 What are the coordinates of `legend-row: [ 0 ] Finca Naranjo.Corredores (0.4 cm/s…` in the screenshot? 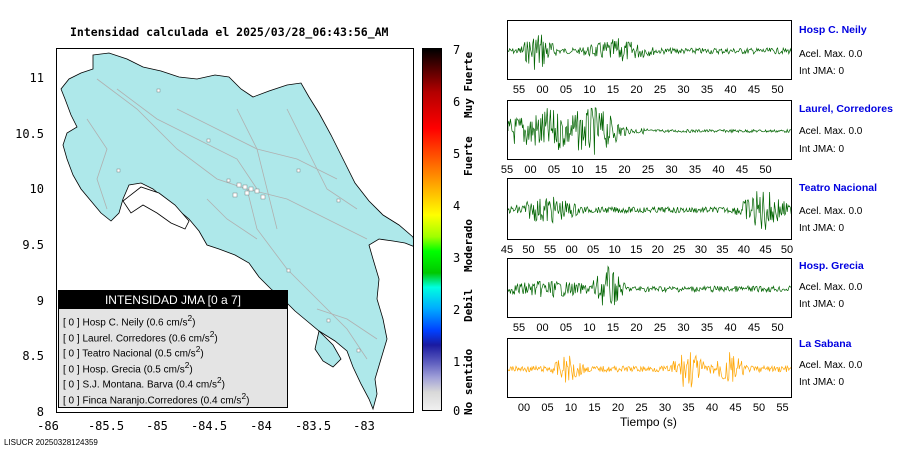 It's located at (173, 397).